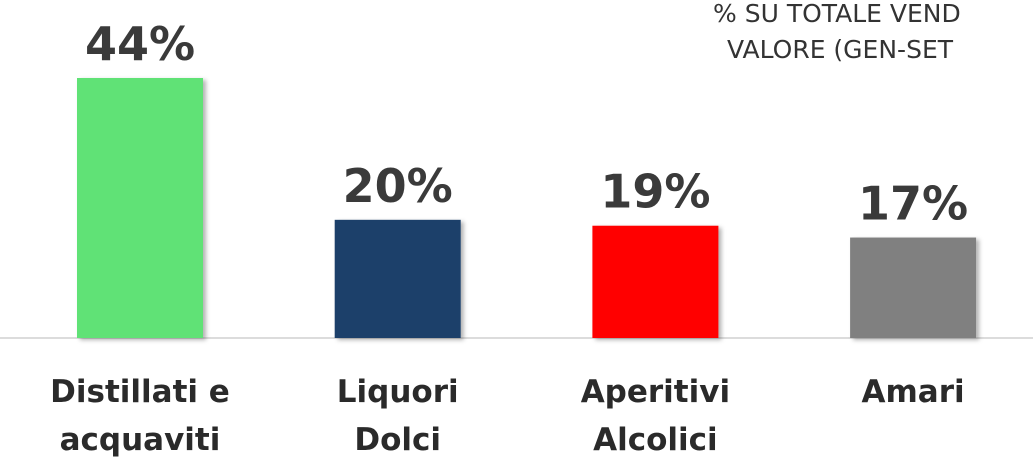 The width and height of the screenshot is (1033, 462). I want to click on value-label: 20%, so click(398, 186).